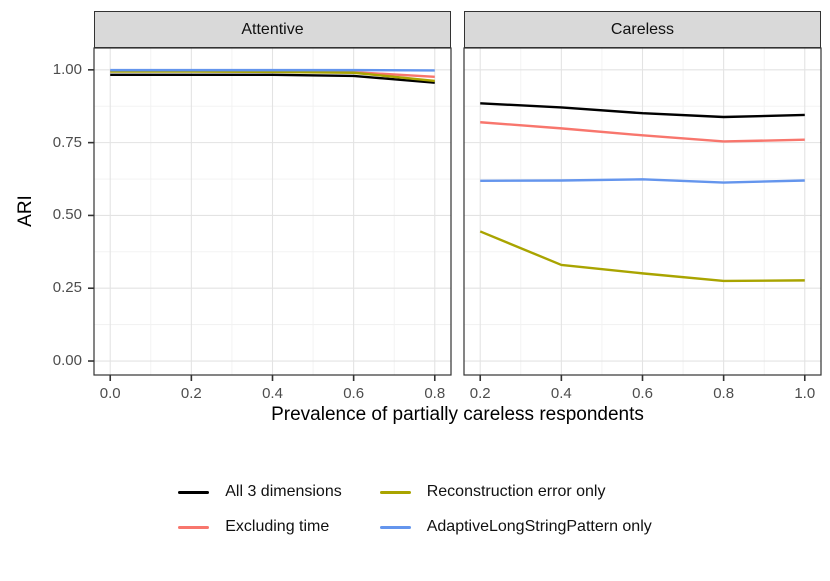 The height and width of the screenshot is (581, 830). Describe the element at coordinates (642, 132) in the screenshot. I see `series-line-excluding-time` at that location.